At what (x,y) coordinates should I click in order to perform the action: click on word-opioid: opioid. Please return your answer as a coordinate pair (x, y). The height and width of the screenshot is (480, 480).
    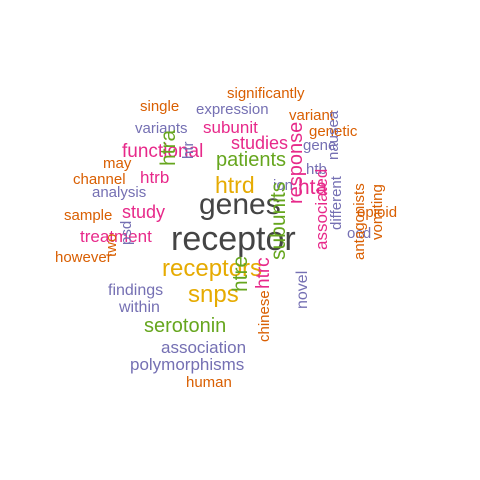
    Looking at the image, I should click on (377, 212).